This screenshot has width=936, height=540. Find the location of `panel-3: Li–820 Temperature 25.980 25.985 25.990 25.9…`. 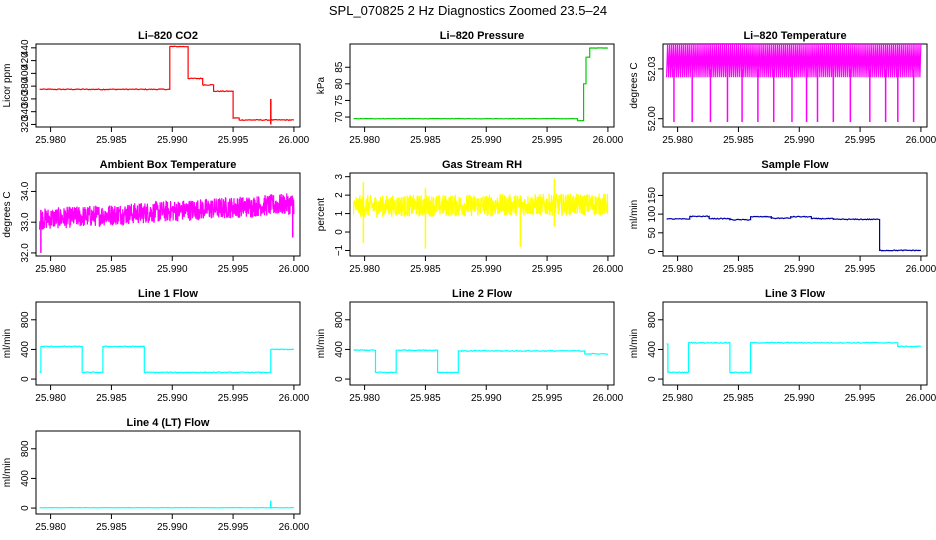

panel-3: Li–820 Temperature 25.980 25.985 25.990 25.9… is located at coordinates (782, 88).